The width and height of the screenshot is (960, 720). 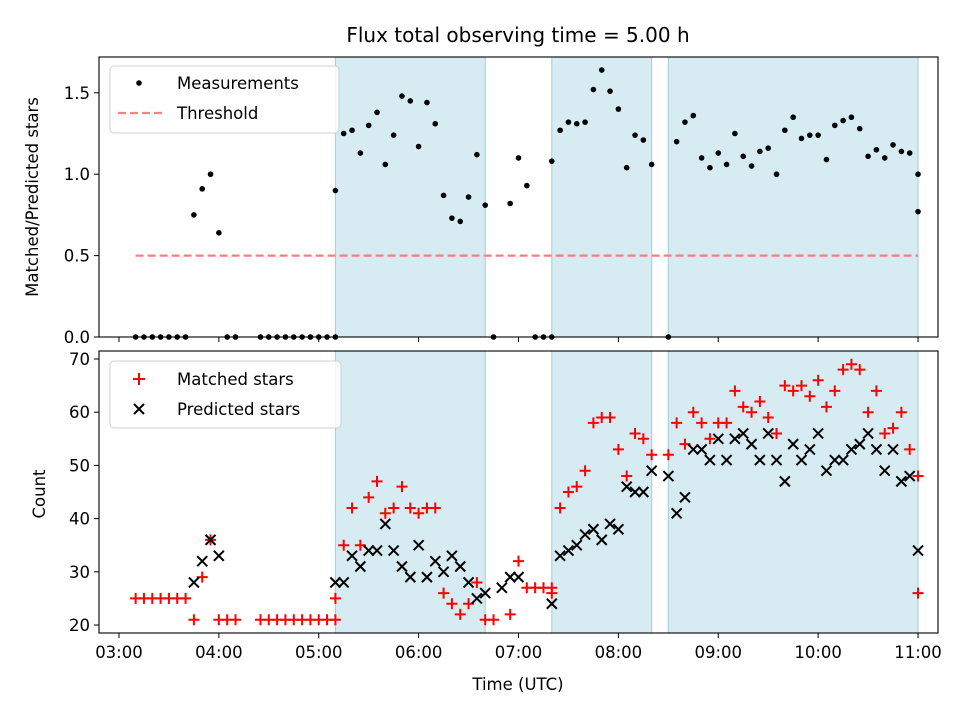 I want to click on x-tick-label: 07:00, so click(x=519, y=652).